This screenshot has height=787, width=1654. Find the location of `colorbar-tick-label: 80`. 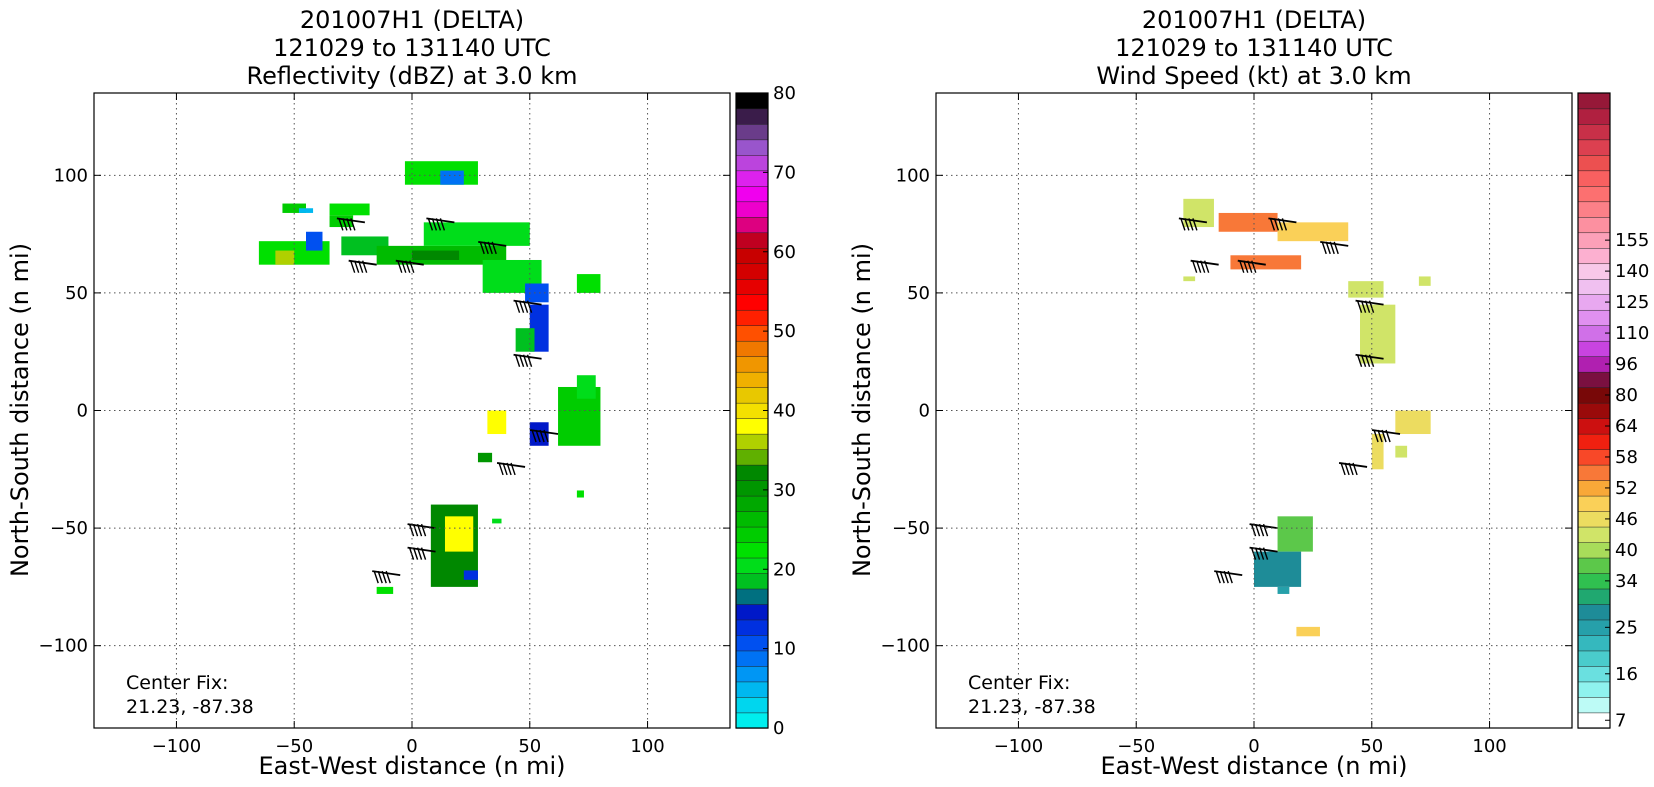

colorbar-tick-label: 80 is located at coordinates (1626, 395).